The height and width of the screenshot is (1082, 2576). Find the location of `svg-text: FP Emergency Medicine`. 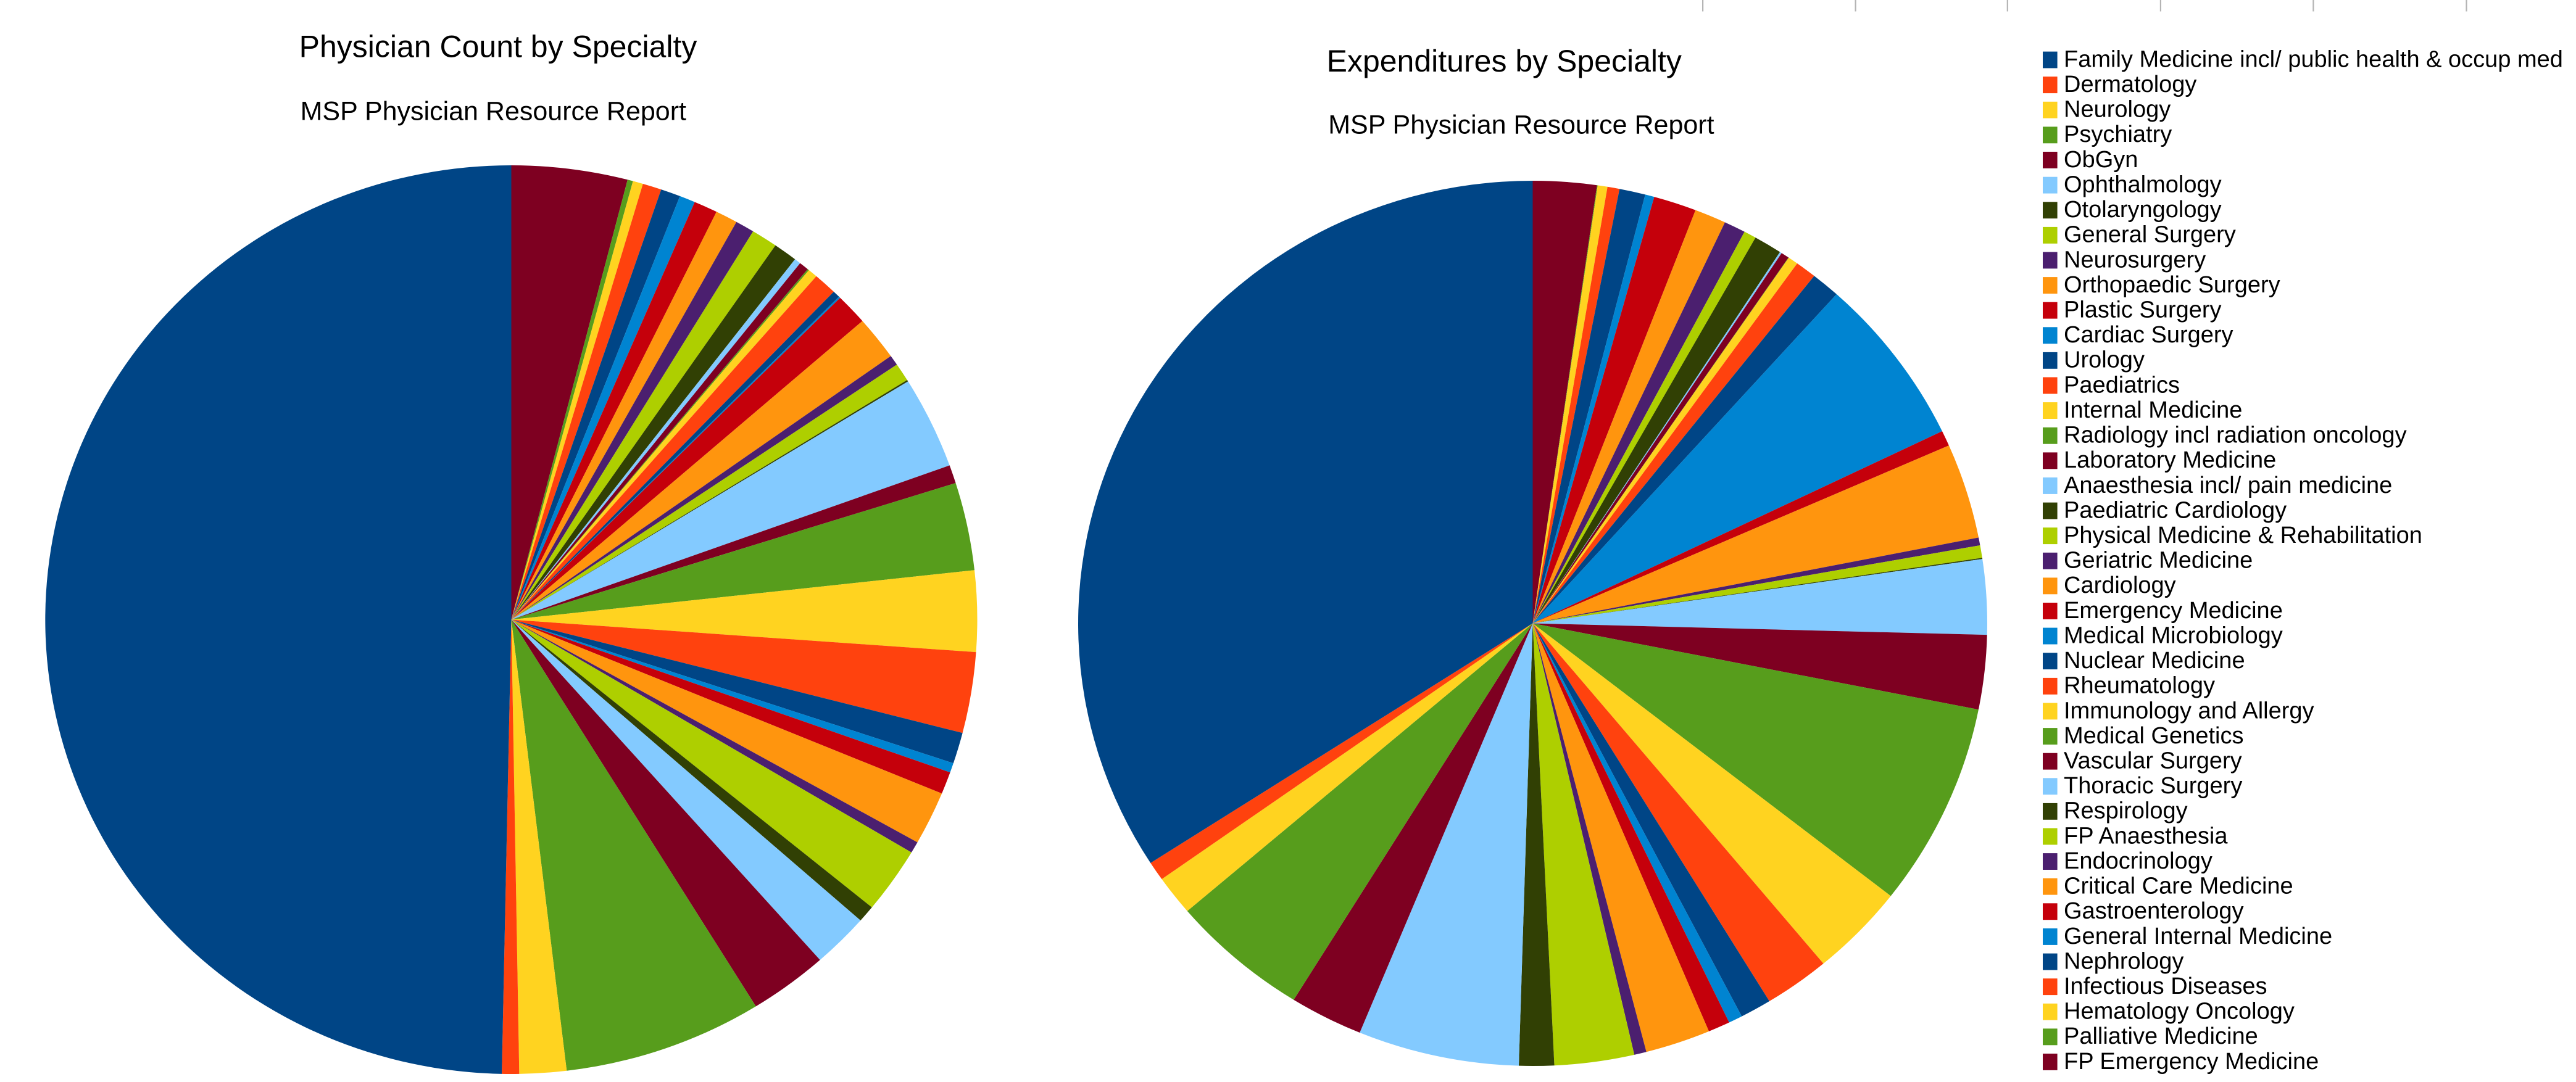

svg-text: FP Emergency Medicine is located at coordinates (2191, 1062).